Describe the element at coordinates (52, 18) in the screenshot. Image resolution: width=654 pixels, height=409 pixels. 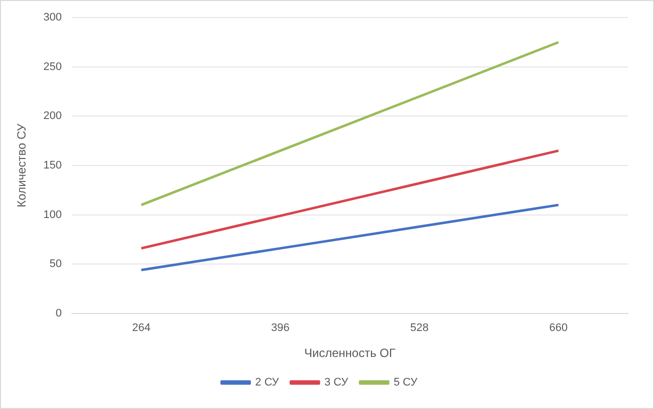
I see `y-tick-label: 300` at that location.